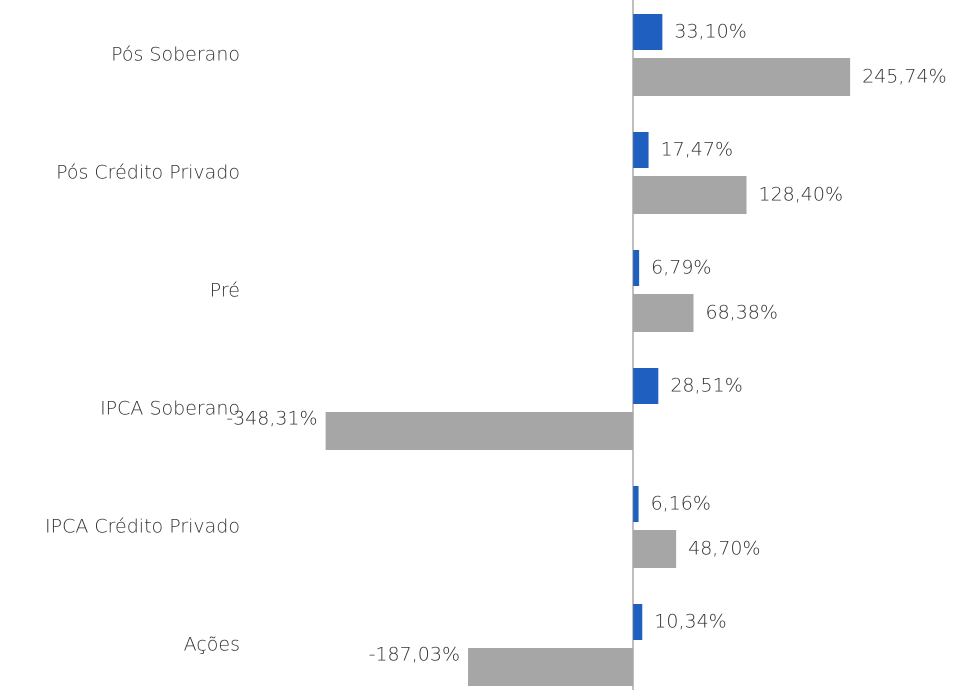 The width and height of the screenshot is (961, 700). Describe the element at coordinates (681, 268) in the screenshot. I see `value-label: 6,79%` at that location.